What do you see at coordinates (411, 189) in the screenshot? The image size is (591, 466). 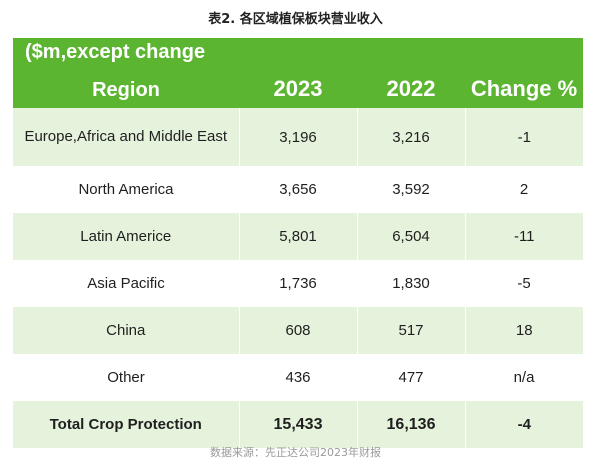 I see `cell-2022: 3,592` at bounding box center [411, 189].